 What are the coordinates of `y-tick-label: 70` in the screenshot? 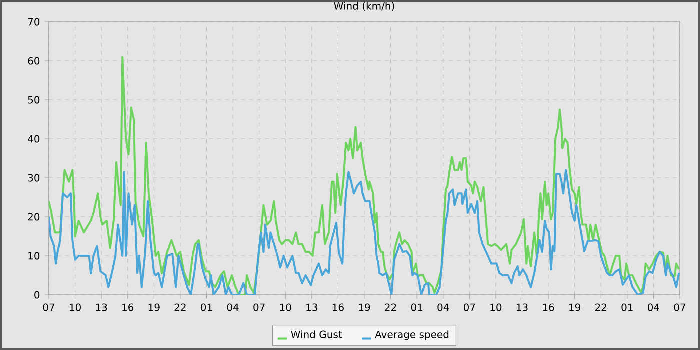 It's located at (34, 22).